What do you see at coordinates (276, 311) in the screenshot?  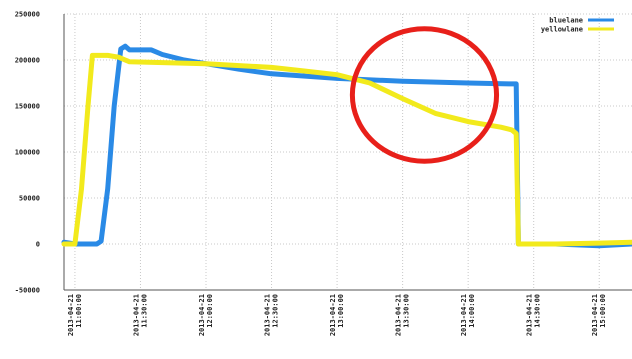 I see `x-tick-label-time: 12:30:00` at bounding box center [276, 311].